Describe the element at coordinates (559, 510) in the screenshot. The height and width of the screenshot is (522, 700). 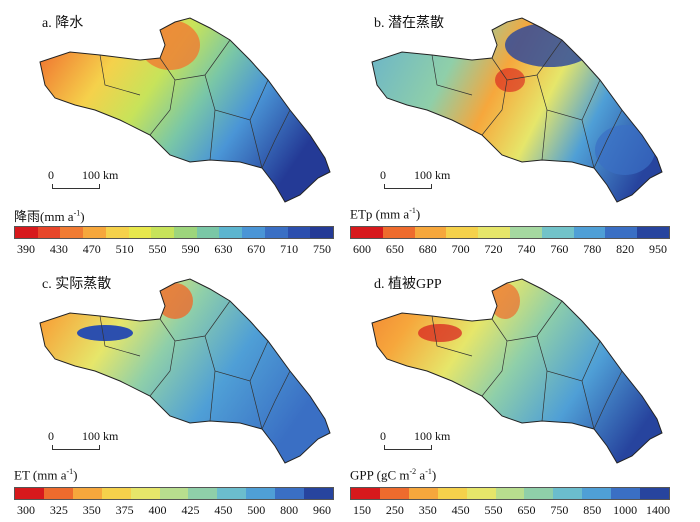
I see `color-bar-tick-label: 750` at that location.